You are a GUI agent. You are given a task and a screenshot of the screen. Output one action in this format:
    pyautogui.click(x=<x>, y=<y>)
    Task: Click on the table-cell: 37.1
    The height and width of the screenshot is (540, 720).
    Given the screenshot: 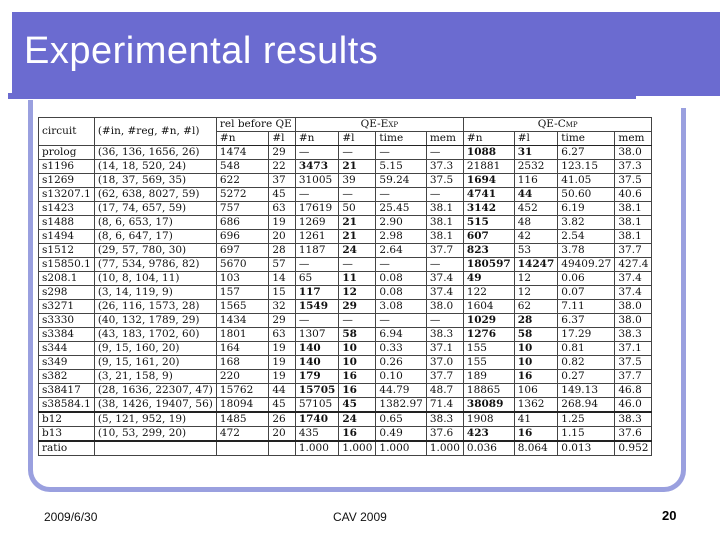 What is the action you would take?
    pyautogui.click(x=444, y=348)
    